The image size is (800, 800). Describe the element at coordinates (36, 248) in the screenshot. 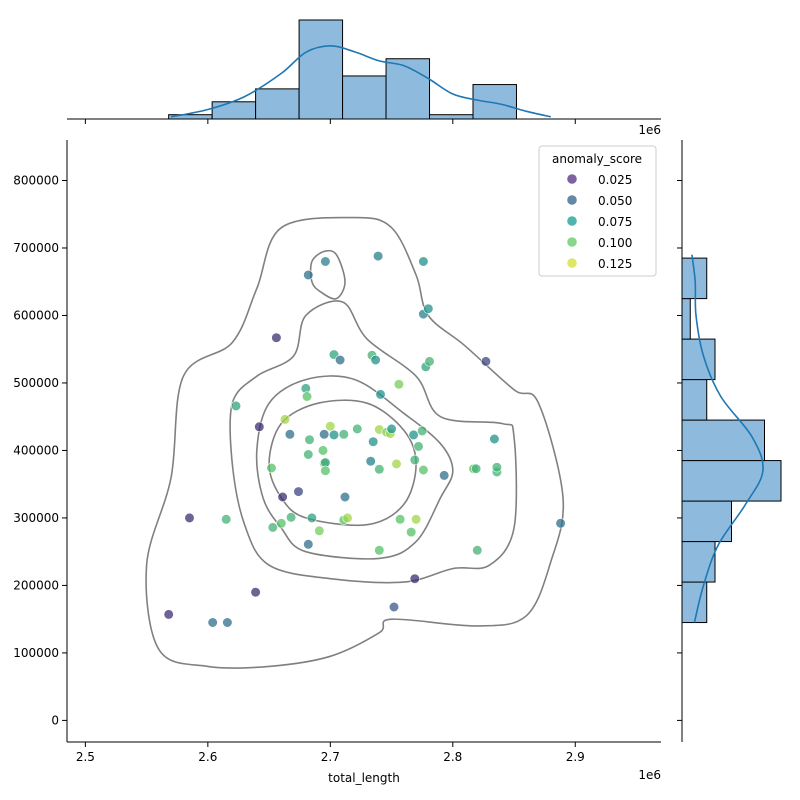

I see `y-tick-label: 700000` at that location.